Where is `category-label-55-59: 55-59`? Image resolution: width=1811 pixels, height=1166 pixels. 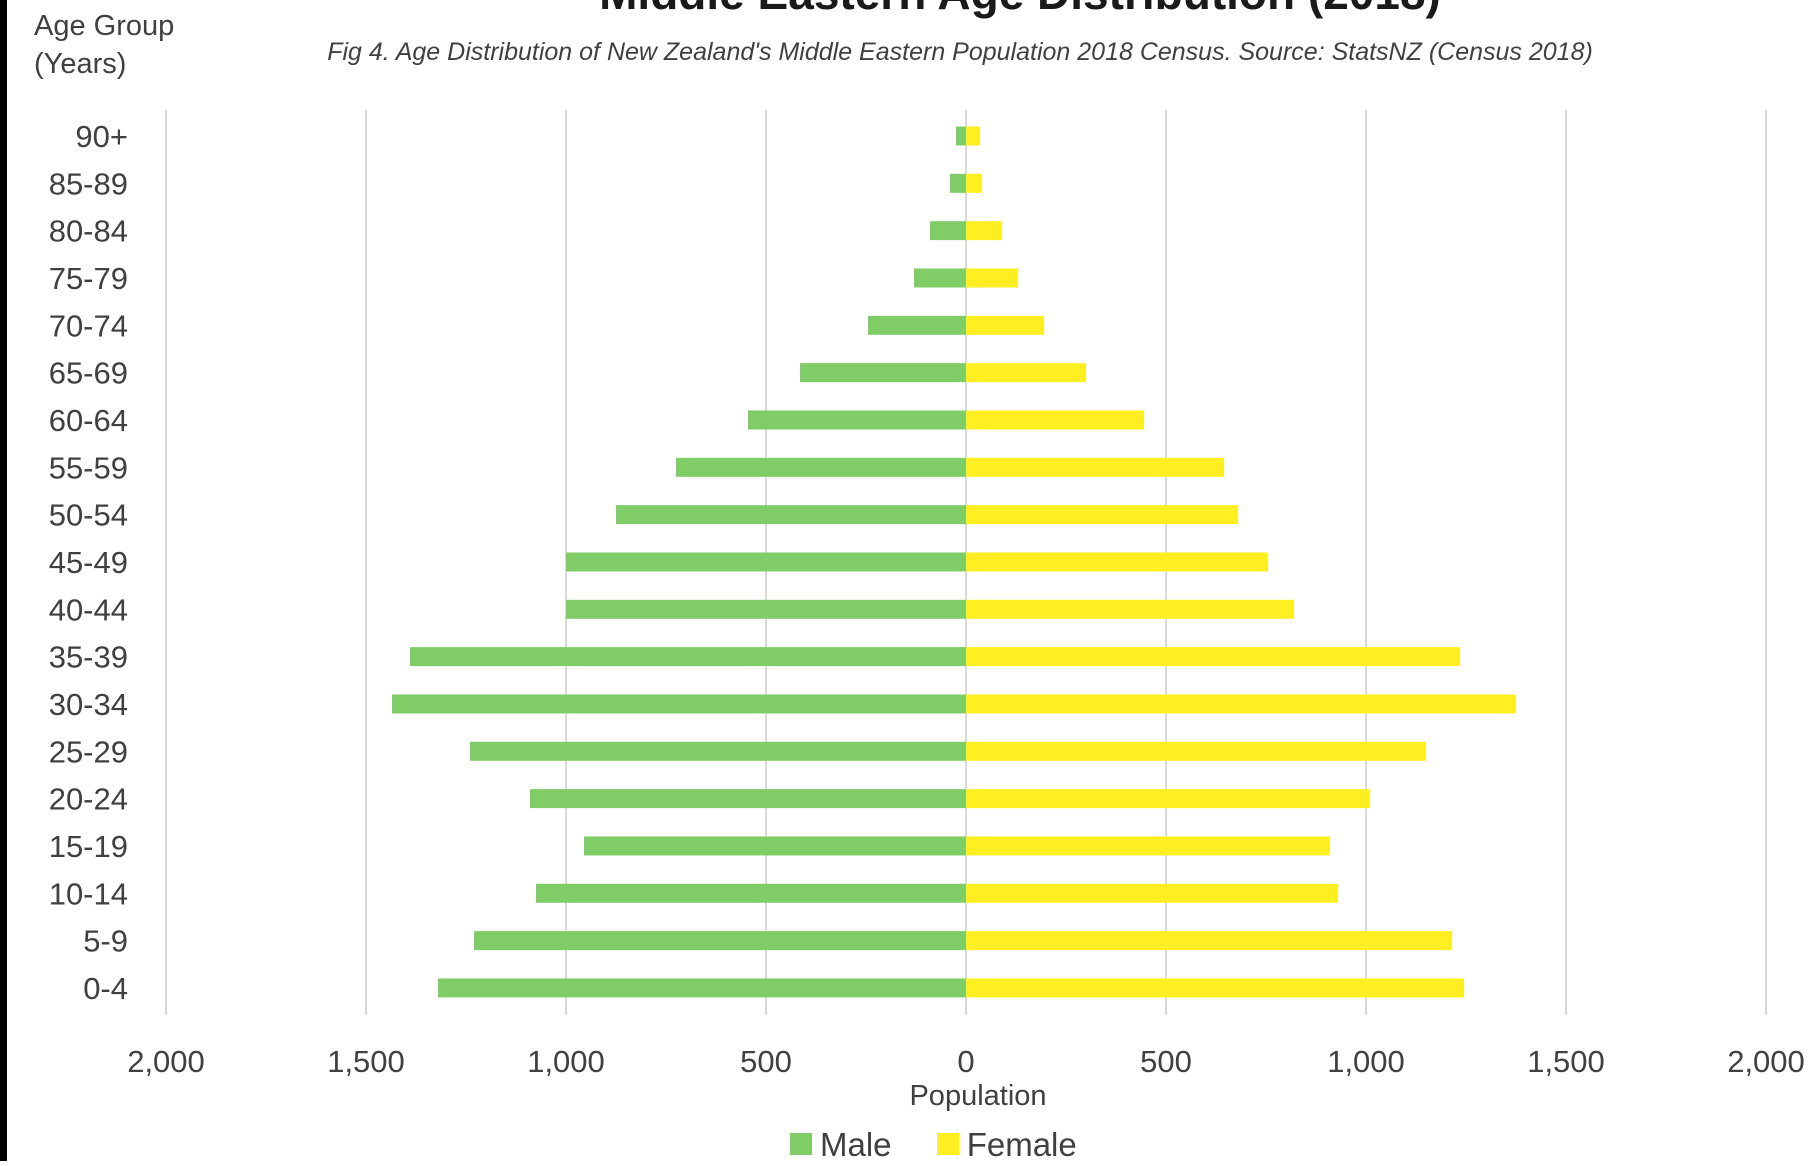 category-label-55-59: 55-59 is located at coordinates (88, 467).